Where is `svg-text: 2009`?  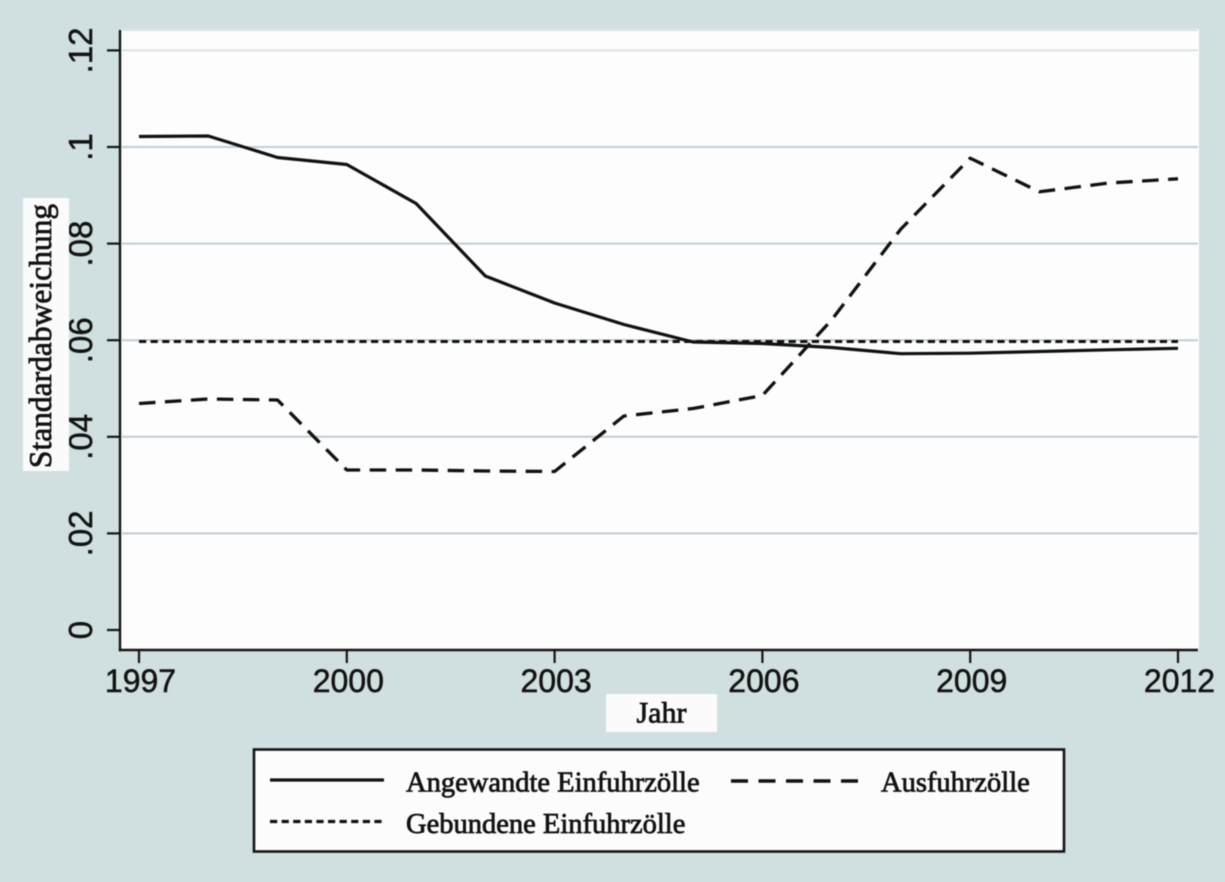
svg-text: 2009 is located at coordinates (971, 681).